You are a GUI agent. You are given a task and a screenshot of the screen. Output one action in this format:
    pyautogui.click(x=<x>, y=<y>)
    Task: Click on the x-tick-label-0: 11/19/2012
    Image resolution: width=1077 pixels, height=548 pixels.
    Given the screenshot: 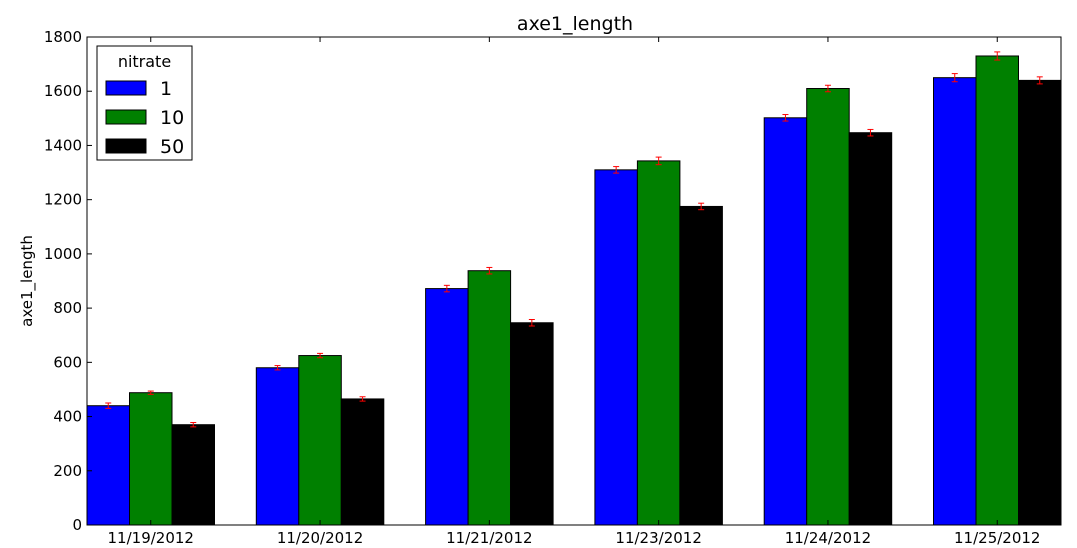 What is the action you would take?
    pyautogui.click(x=151, y=538)
    